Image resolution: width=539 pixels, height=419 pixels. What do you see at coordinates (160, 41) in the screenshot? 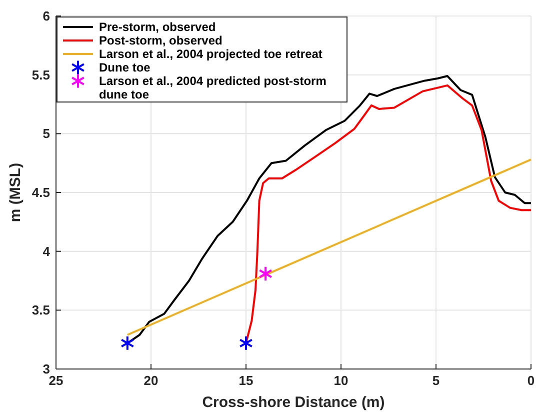
I see `legend-label: Post-storm, observed` at bounding box center [160, 41].